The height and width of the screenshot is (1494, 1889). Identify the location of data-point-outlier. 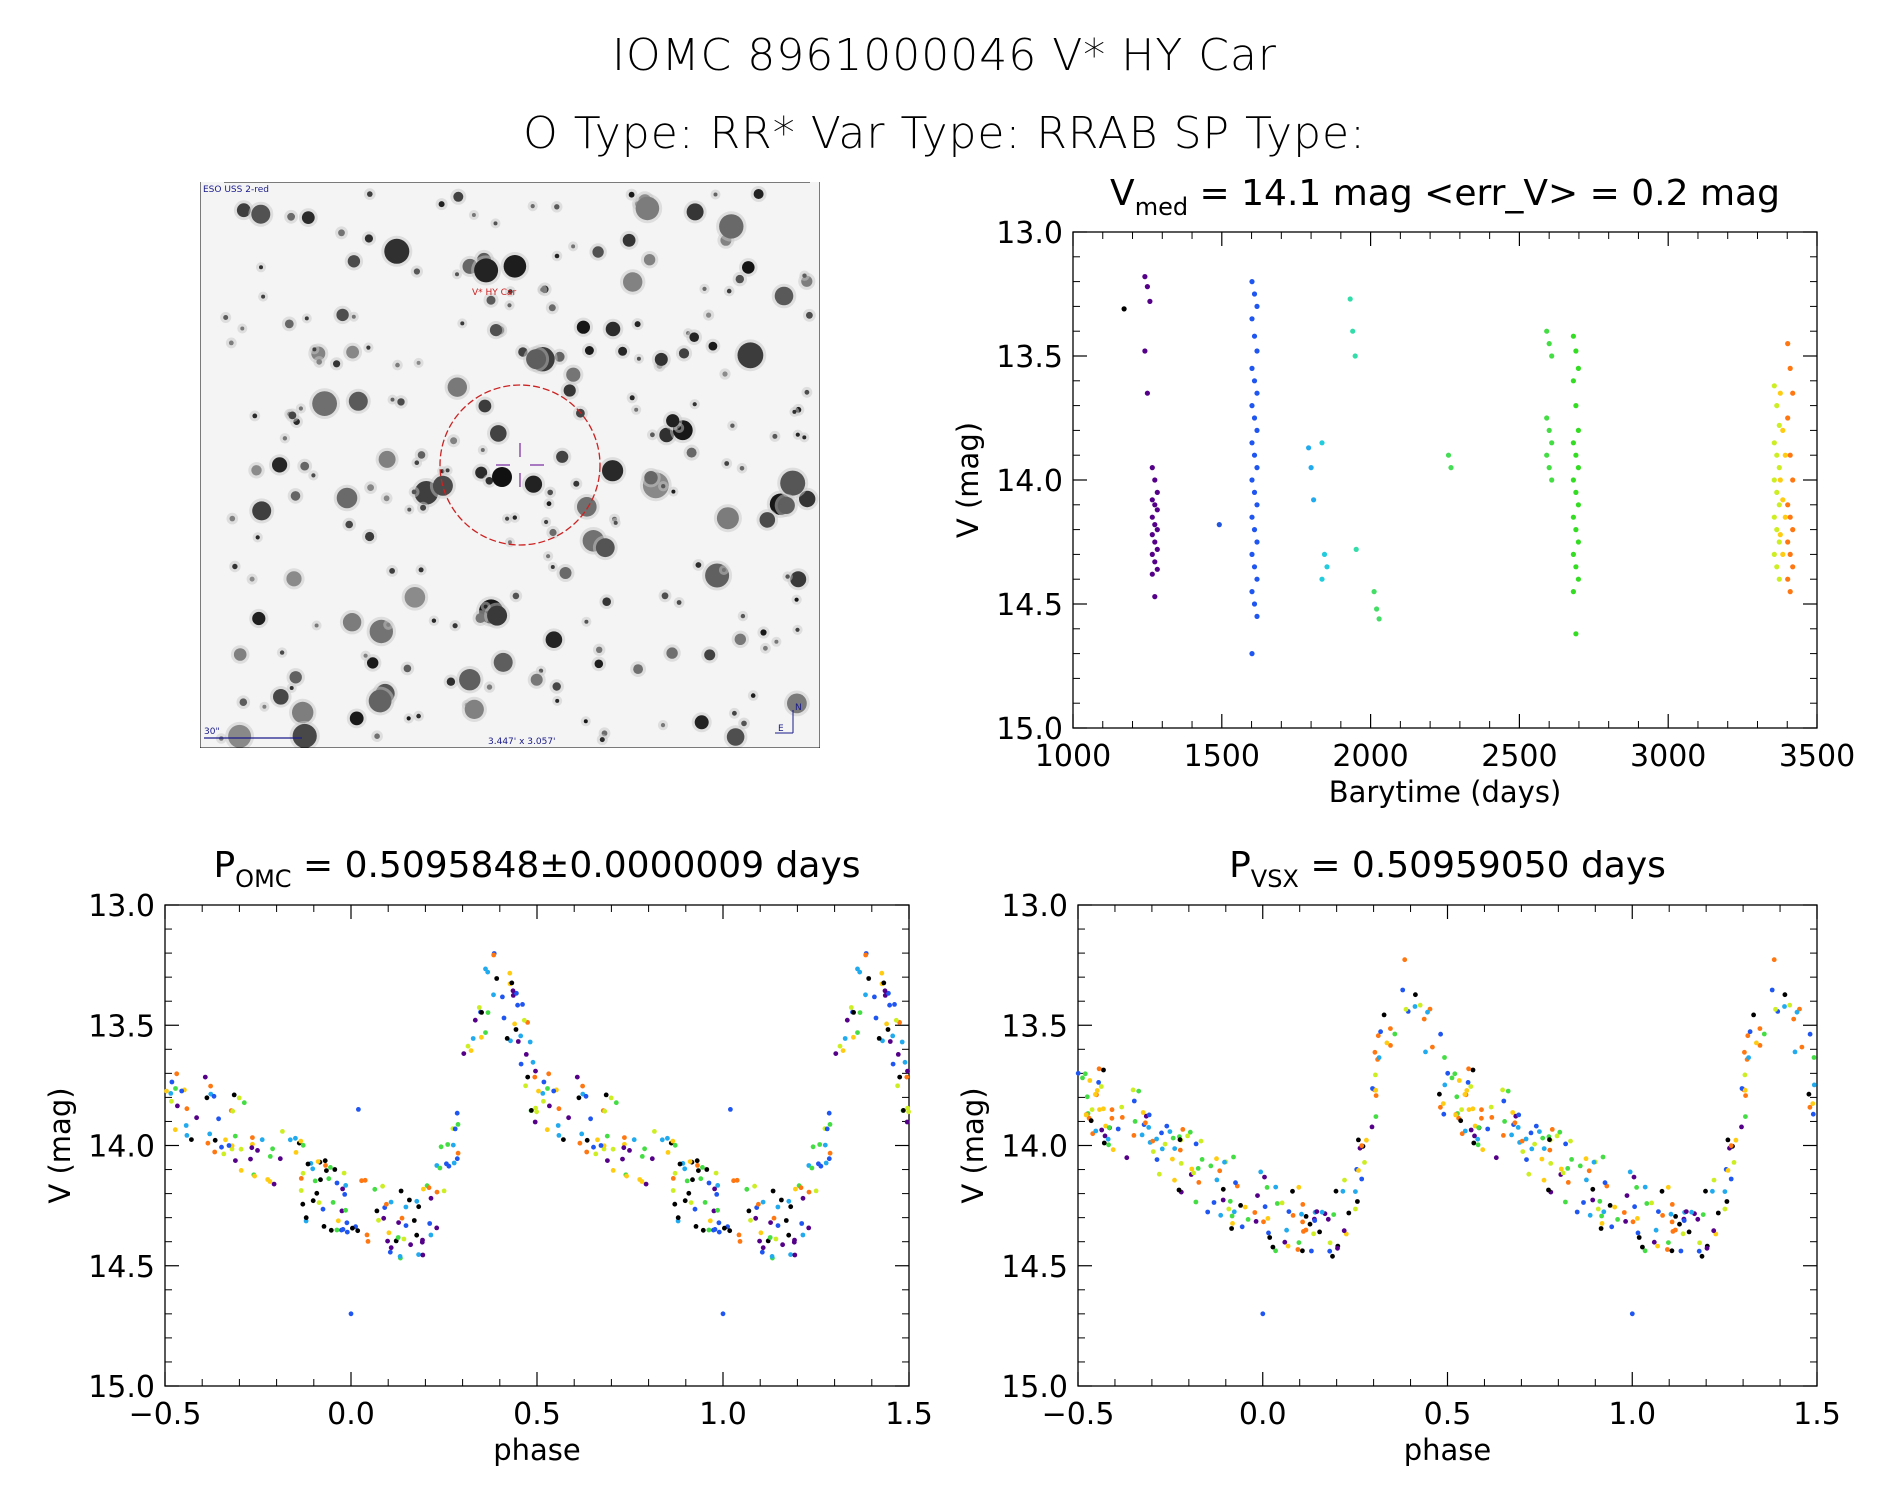
(723, 1314).